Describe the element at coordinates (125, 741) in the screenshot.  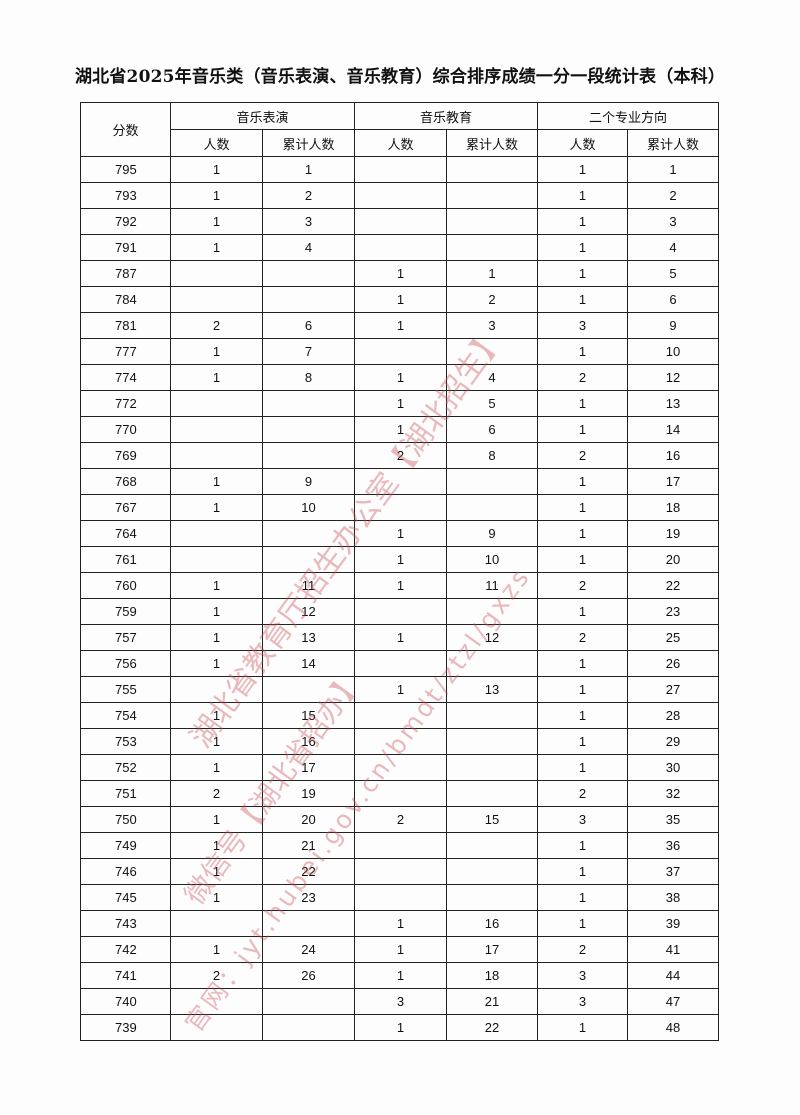
I see `cell-score: 753` at that location.